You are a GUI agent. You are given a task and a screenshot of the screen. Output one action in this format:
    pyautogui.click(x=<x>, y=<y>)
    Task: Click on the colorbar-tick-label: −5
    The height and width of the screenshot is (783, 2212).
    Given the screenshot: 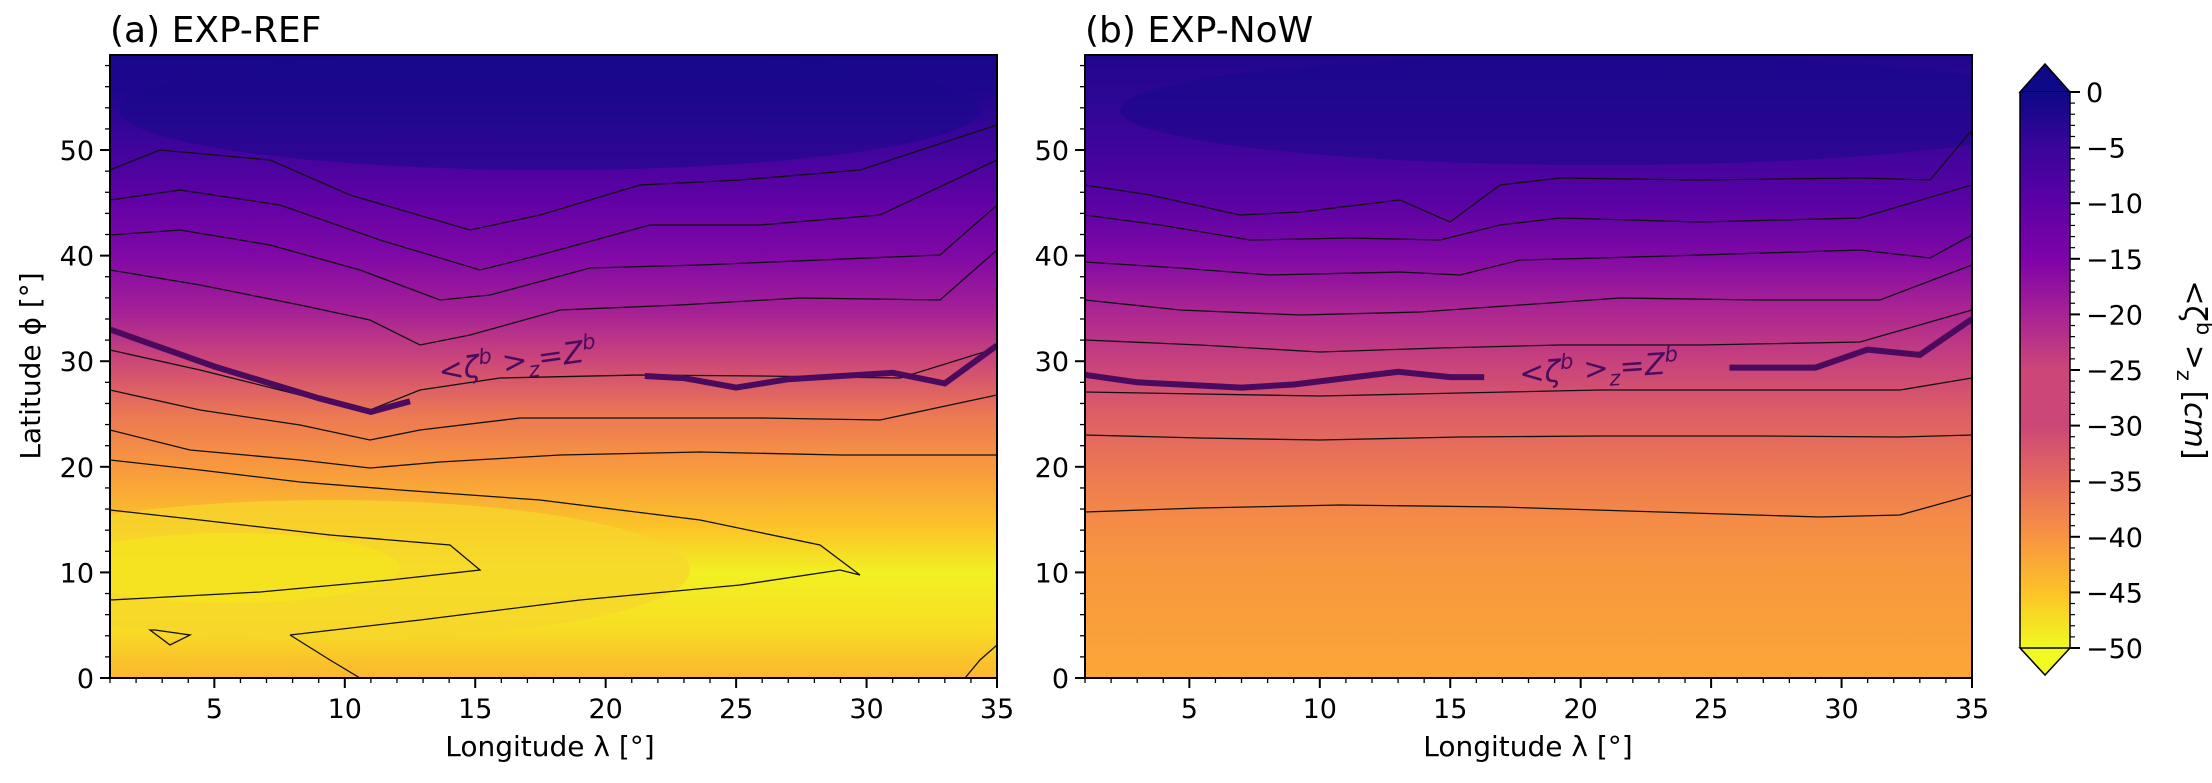 What is the action you would take?
    pyautogui.click(x=2106, y=149)
    